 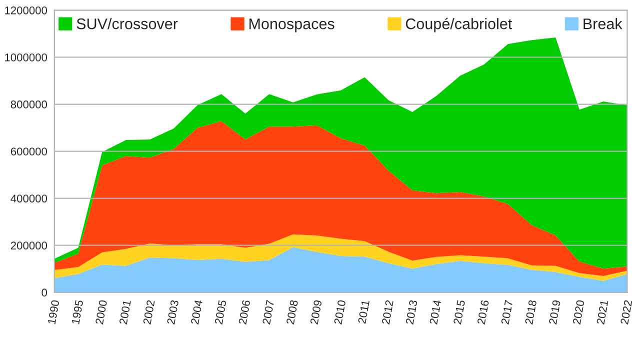 What do you see at coordinates (149, 312) in the screenshot?
I see `x-tick-label: 2002` at bounding box center [149, 312].